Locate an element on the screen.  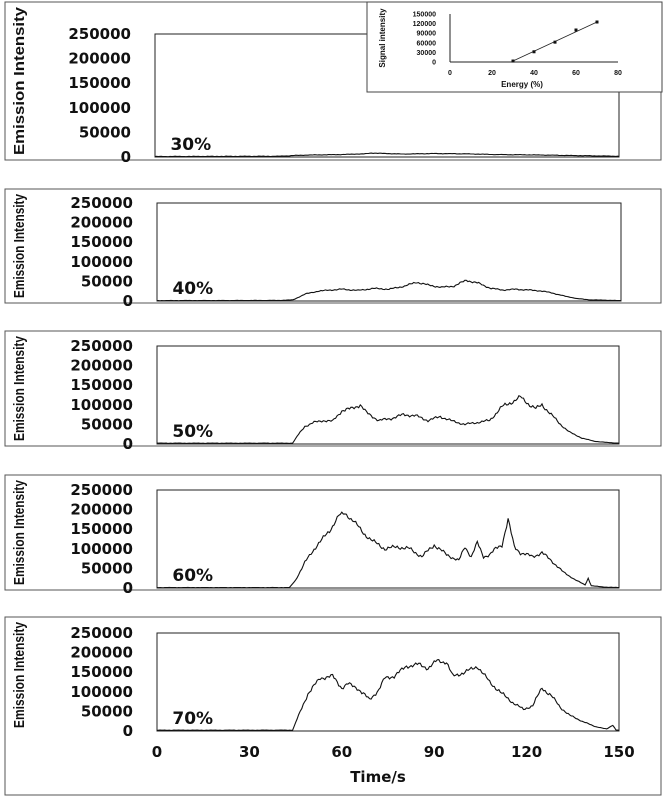
inset-y-tick-label: 60000 is located at coordinates (427, 43).